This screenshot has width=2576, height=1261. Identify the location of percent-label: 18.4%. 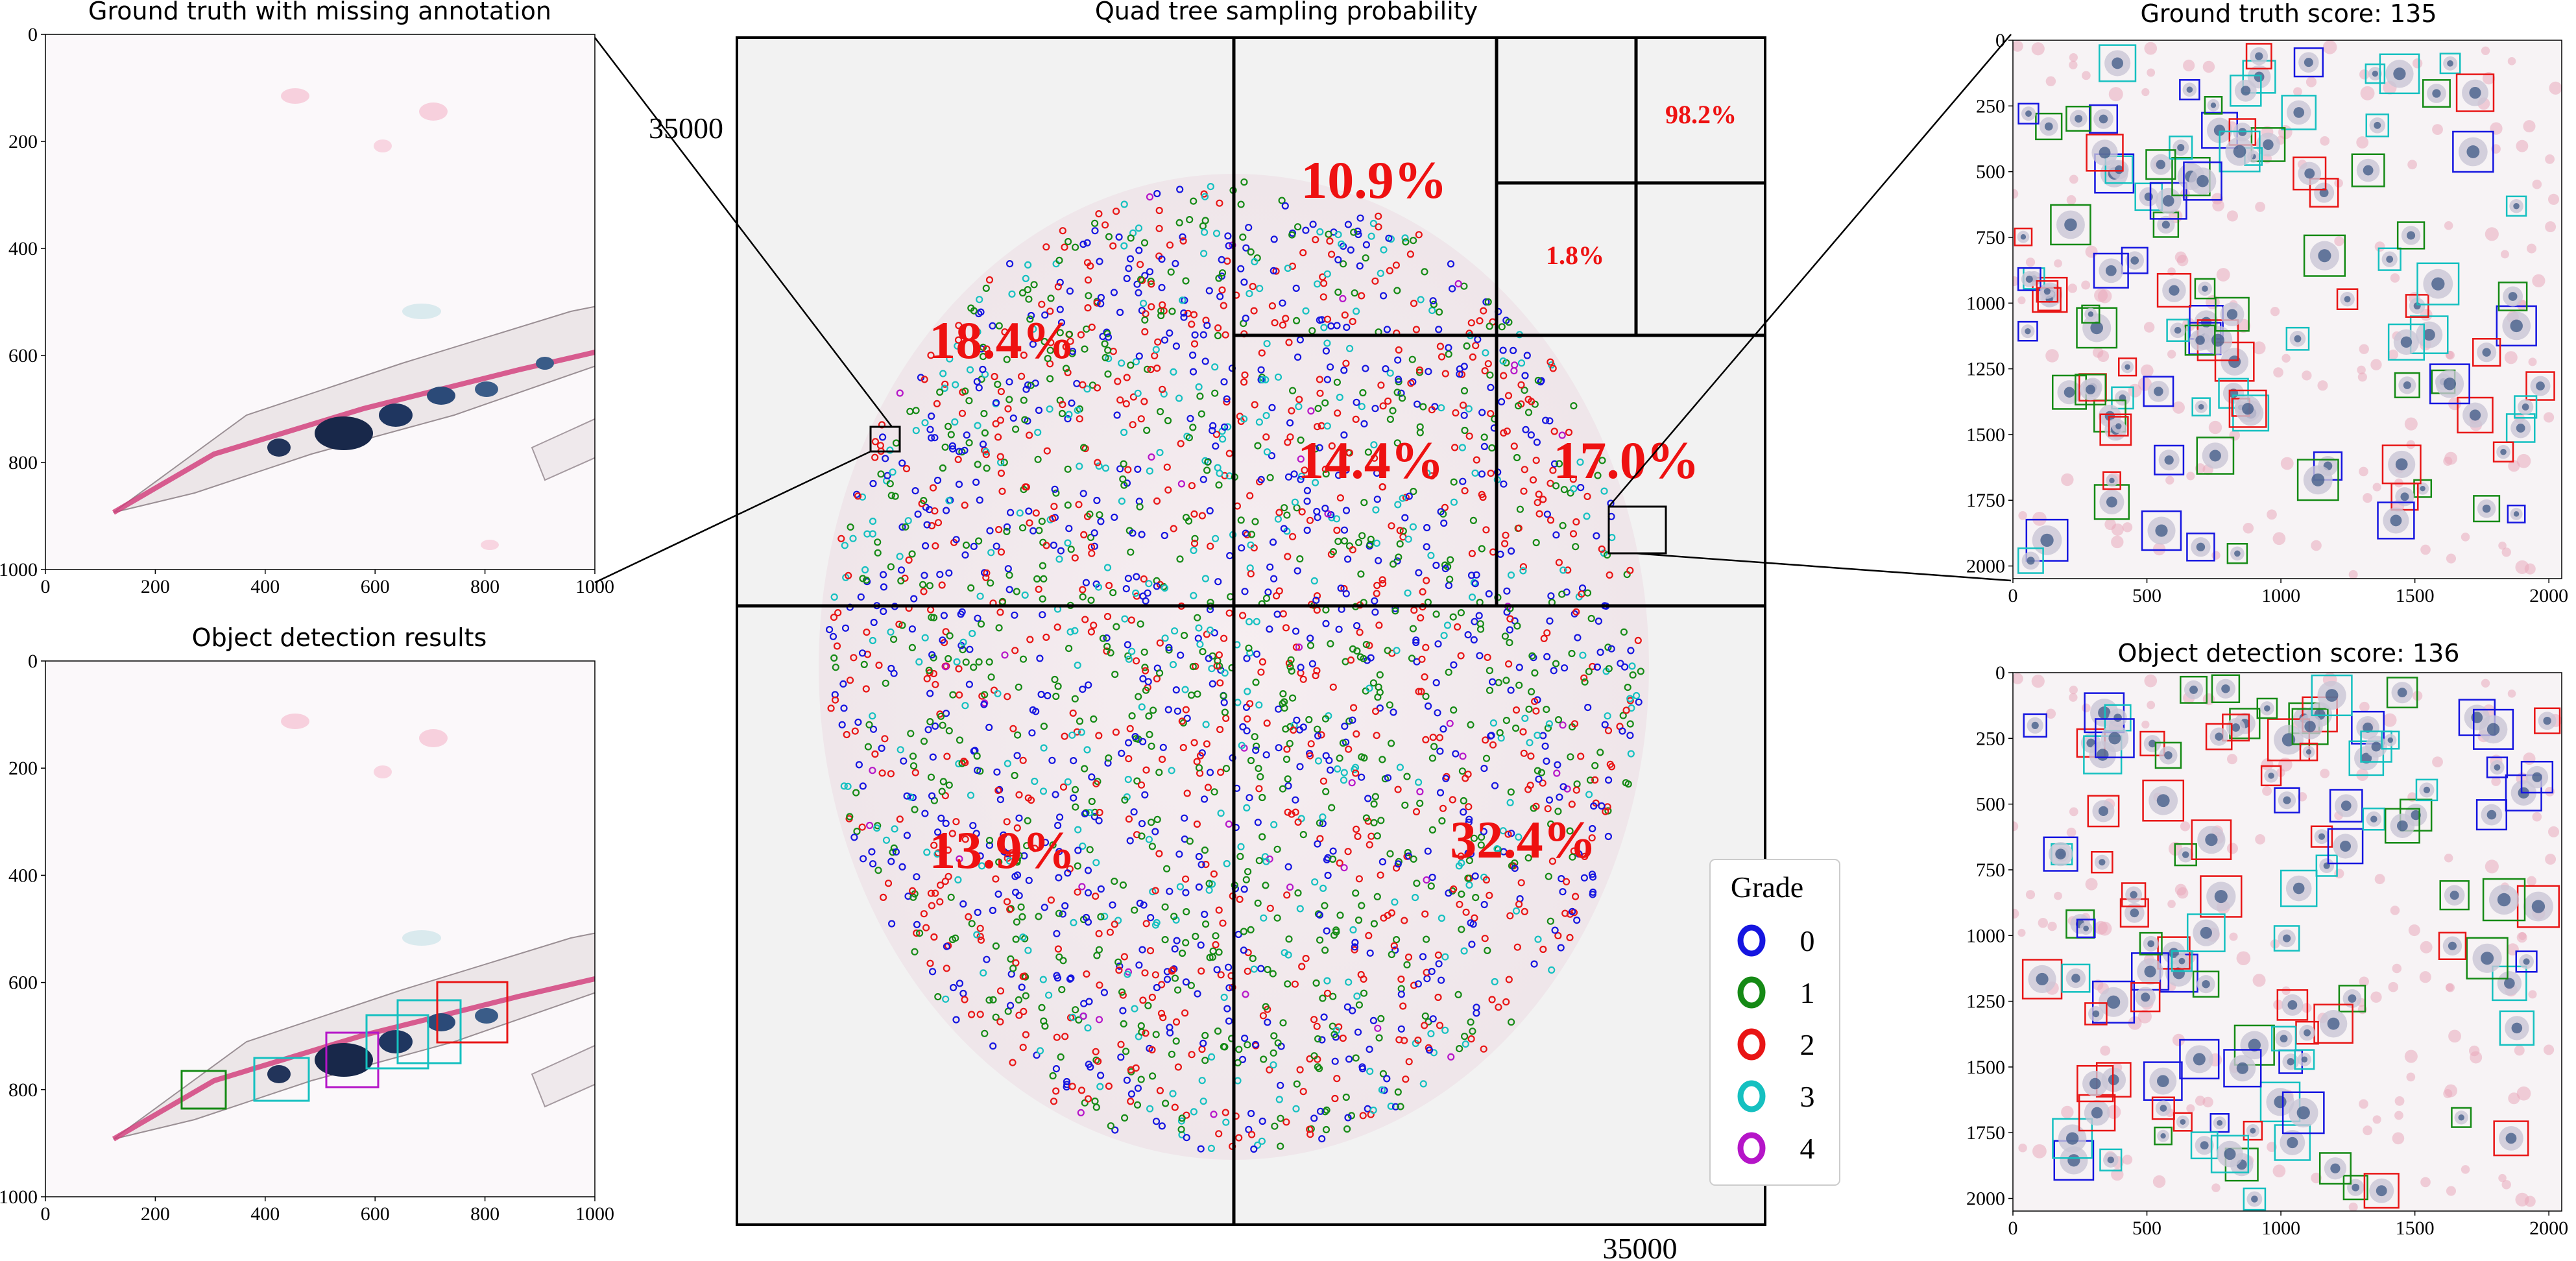
(1002, 341).